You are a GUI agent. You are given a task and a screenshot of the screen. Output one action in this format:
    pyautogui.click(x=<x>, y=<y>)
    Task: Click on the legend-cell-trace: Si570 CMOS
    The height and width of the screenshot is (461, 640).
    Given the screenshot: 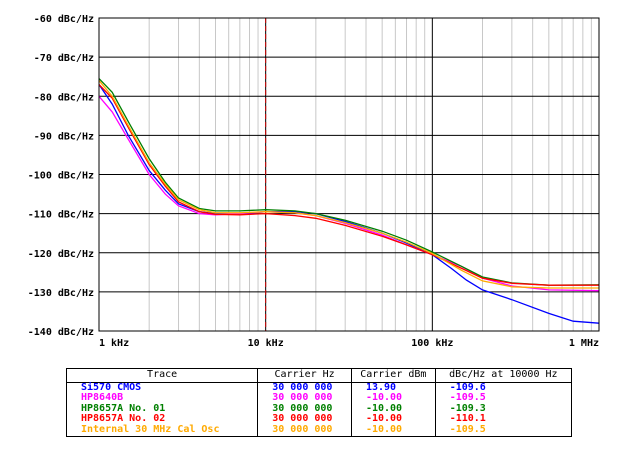 What is the action you would take?
    pyautogui.click(x=162, y=388)
    